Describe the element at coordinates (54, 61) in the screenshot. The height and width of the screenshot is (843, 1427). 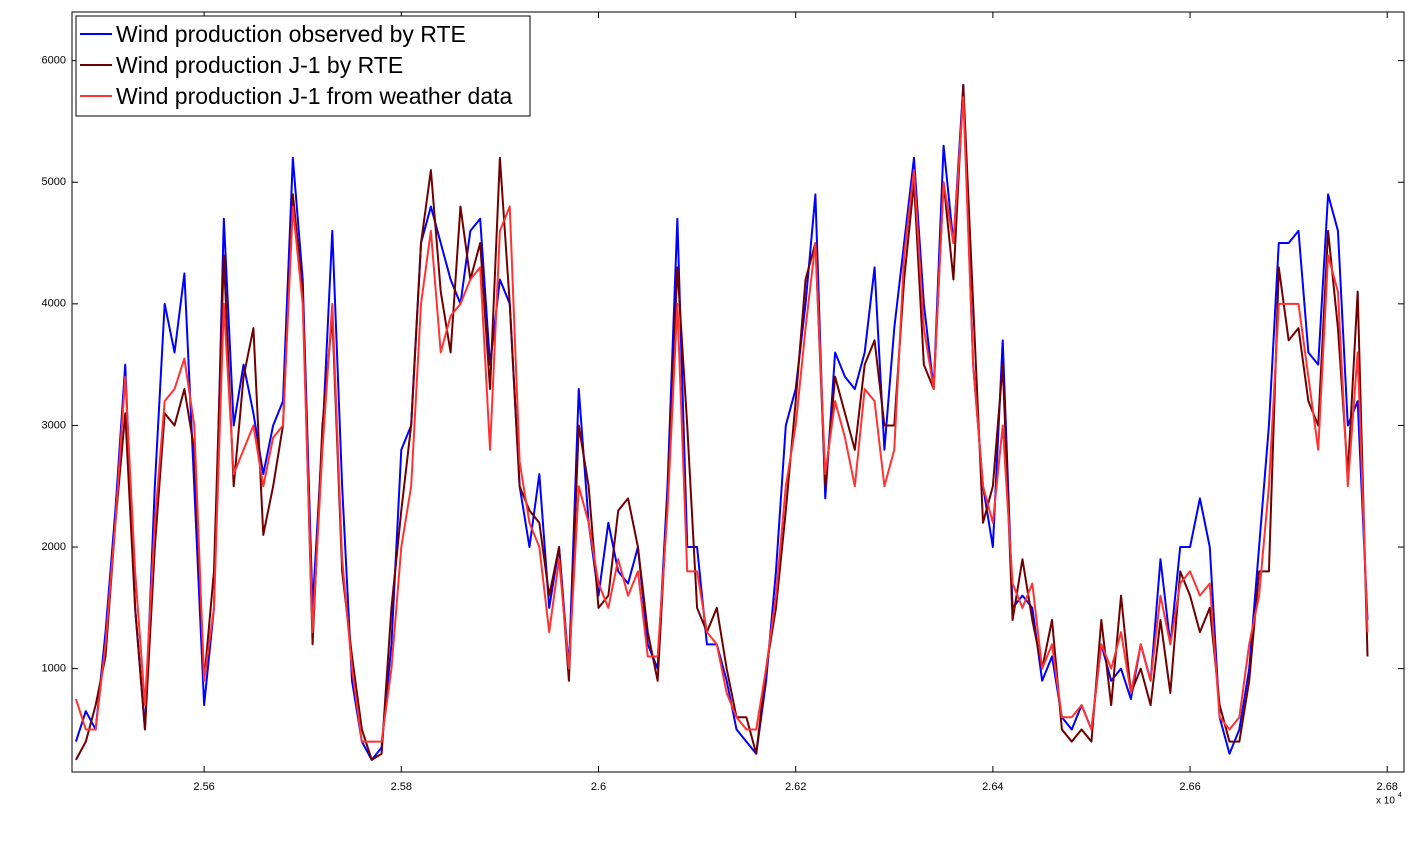
I see `y-tick-label: 6000` at that location.